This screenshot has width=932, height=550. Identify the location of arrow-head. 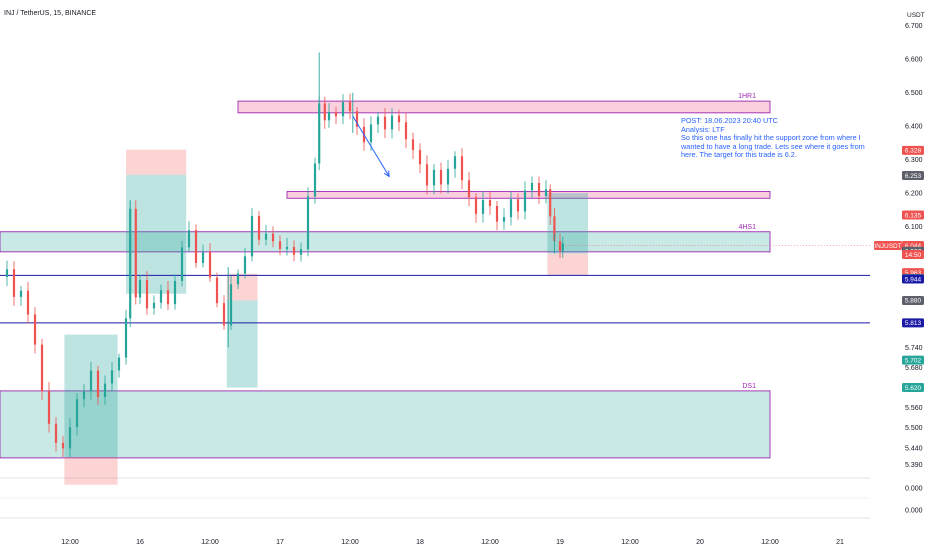
(386, 174).